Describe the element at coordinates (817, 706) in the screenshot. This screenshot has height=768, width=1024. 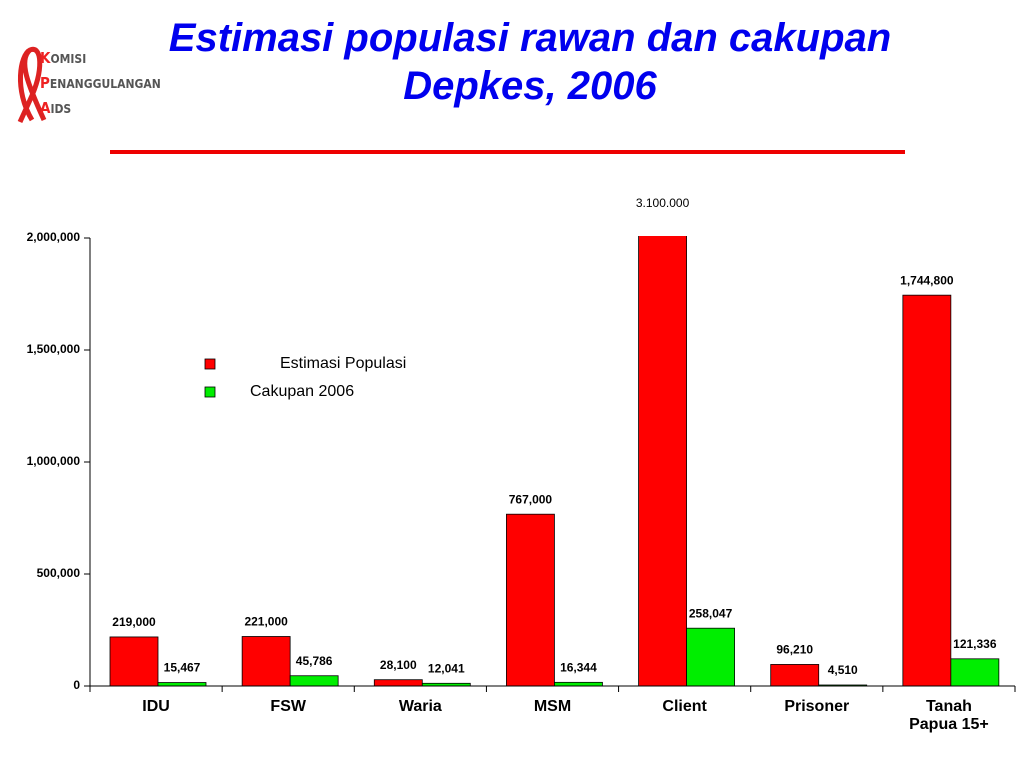
I see `x-tick-label: Prisoner` at that location.